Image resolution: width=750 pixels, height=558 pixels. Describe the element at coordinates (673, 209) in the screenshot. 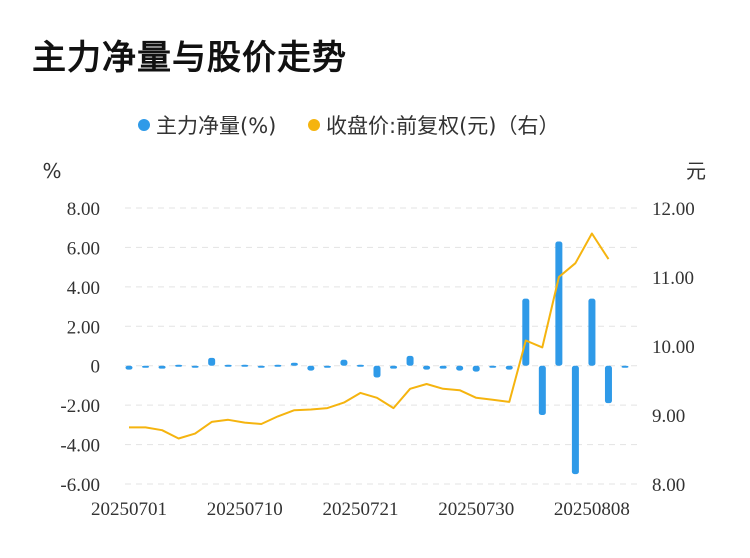

I see `y-right-tick-label: 12.00` at that location.